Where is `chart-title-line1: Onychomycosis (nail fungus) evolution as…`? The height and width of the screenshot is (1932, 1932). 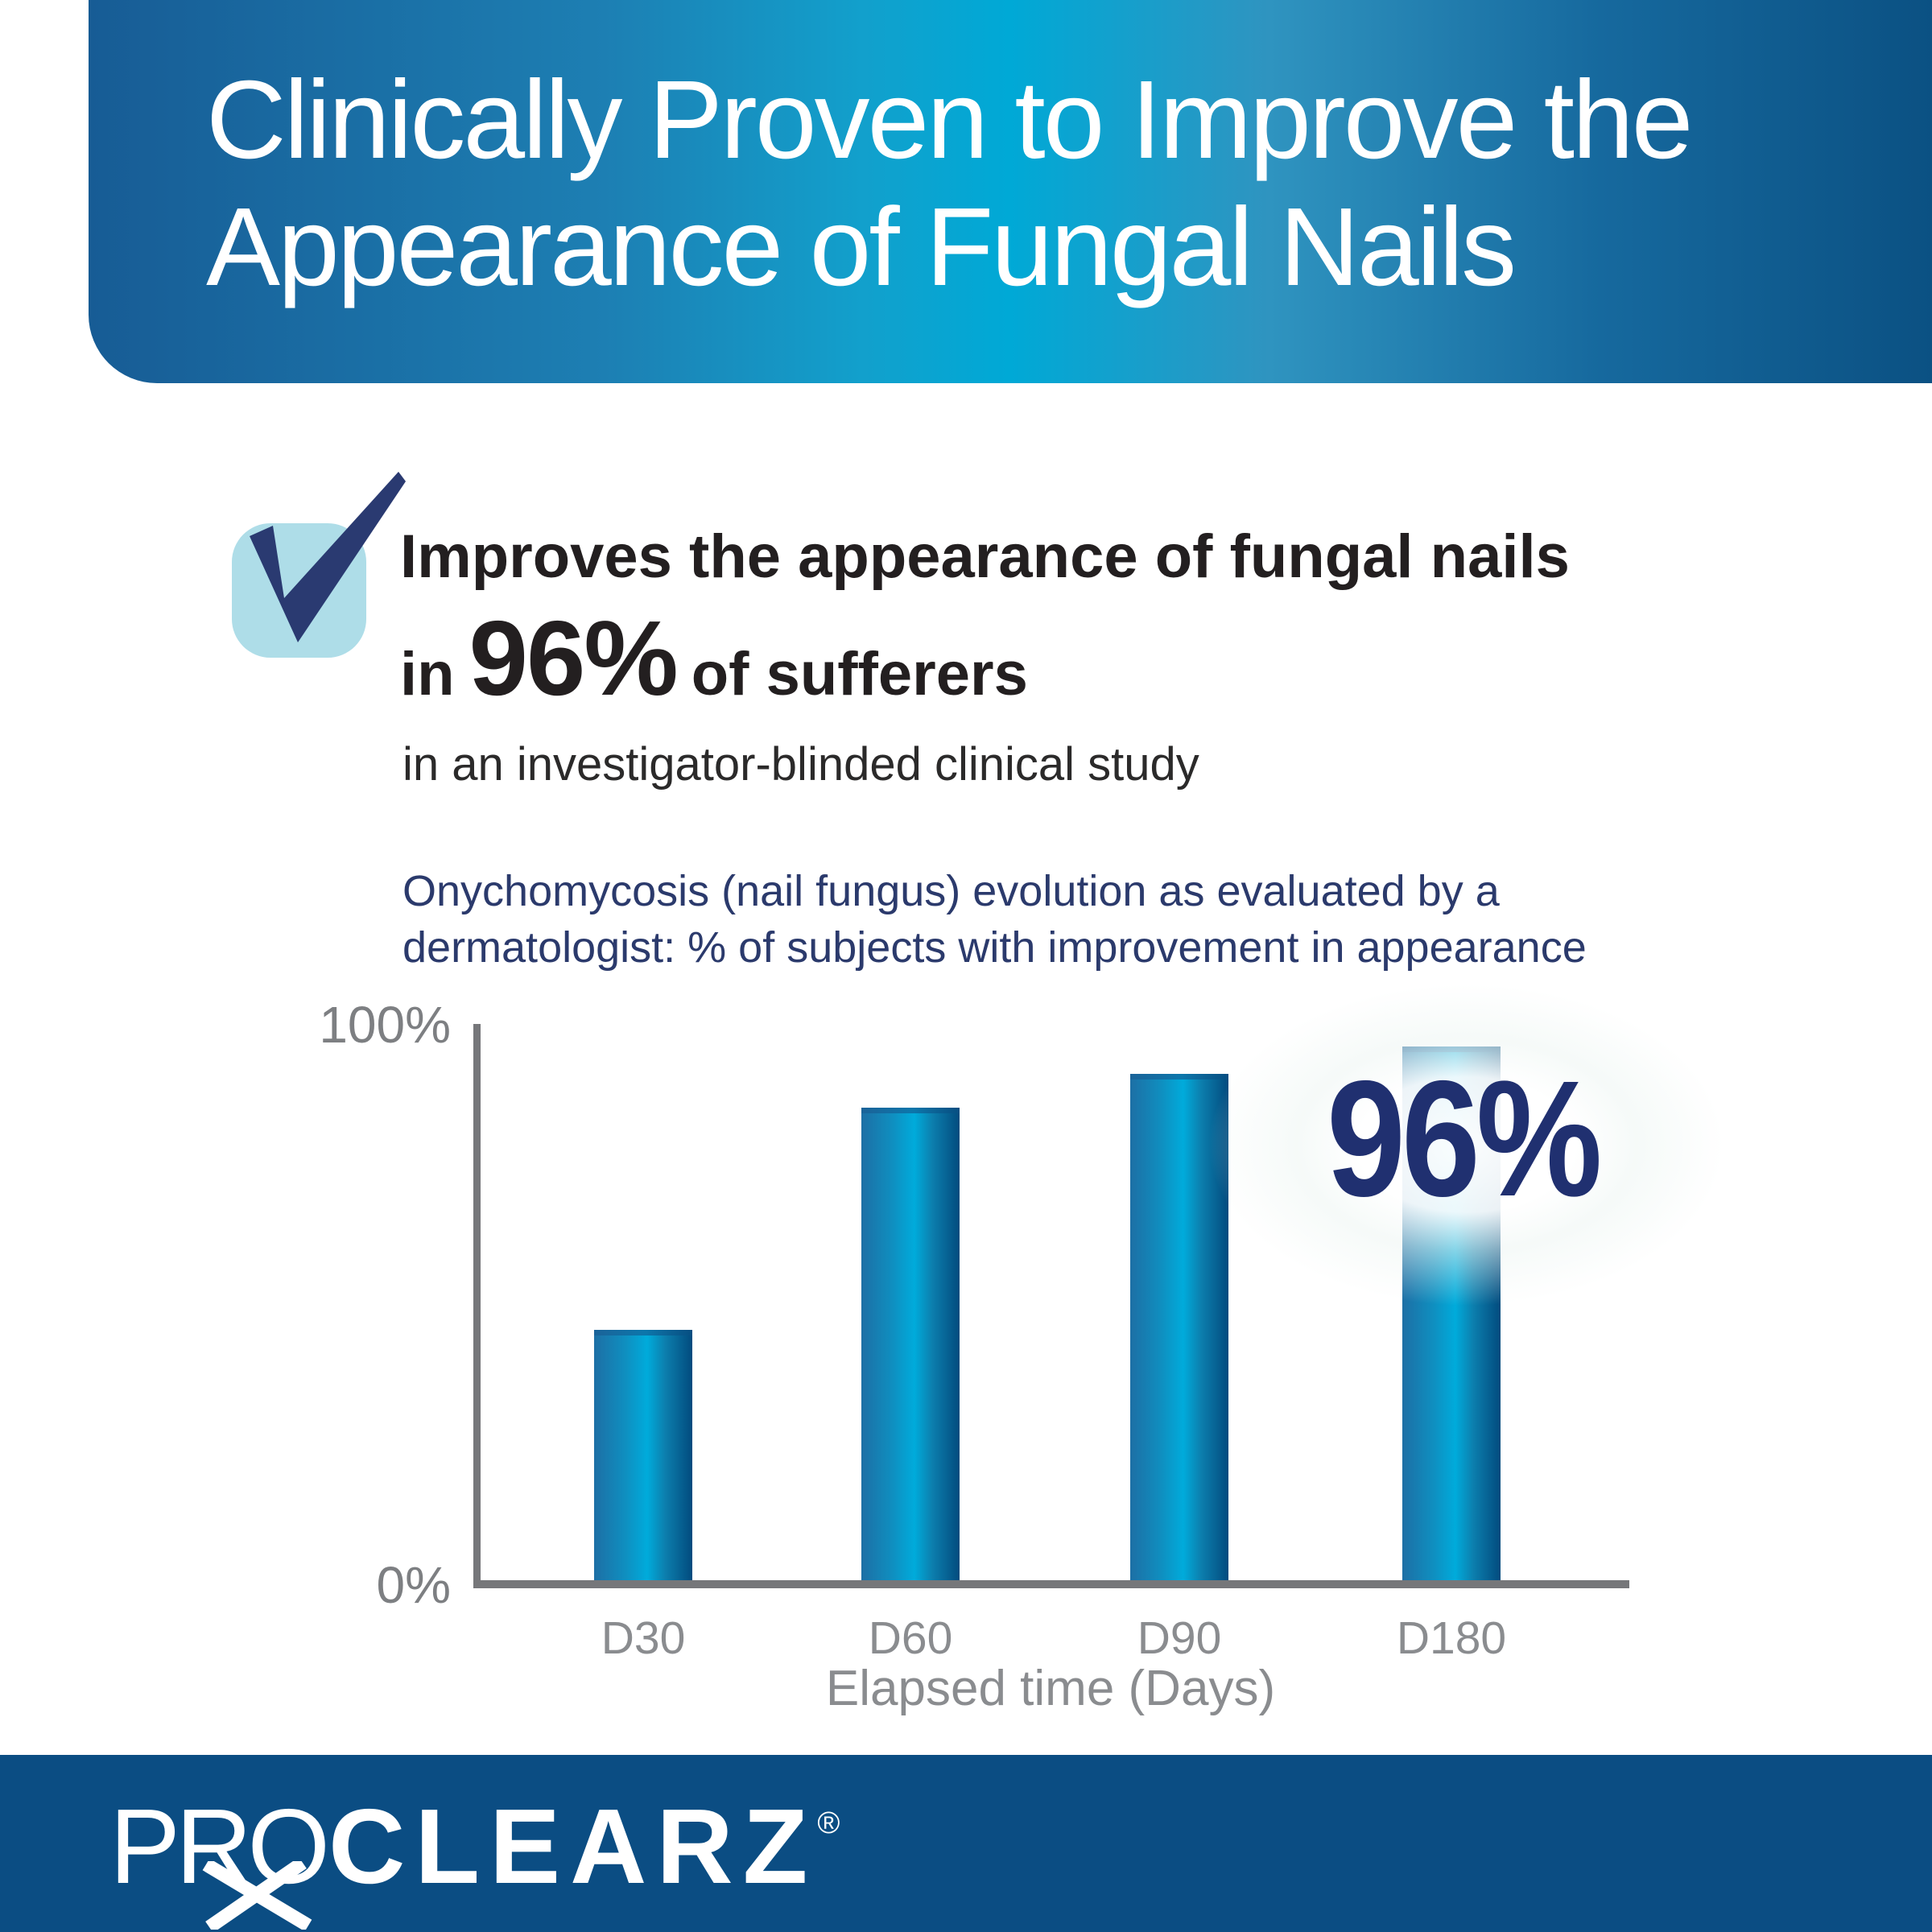
chart-title-line1: Onychomycosis (nail fungus) evolution as… is located at coordinates (951, 891).